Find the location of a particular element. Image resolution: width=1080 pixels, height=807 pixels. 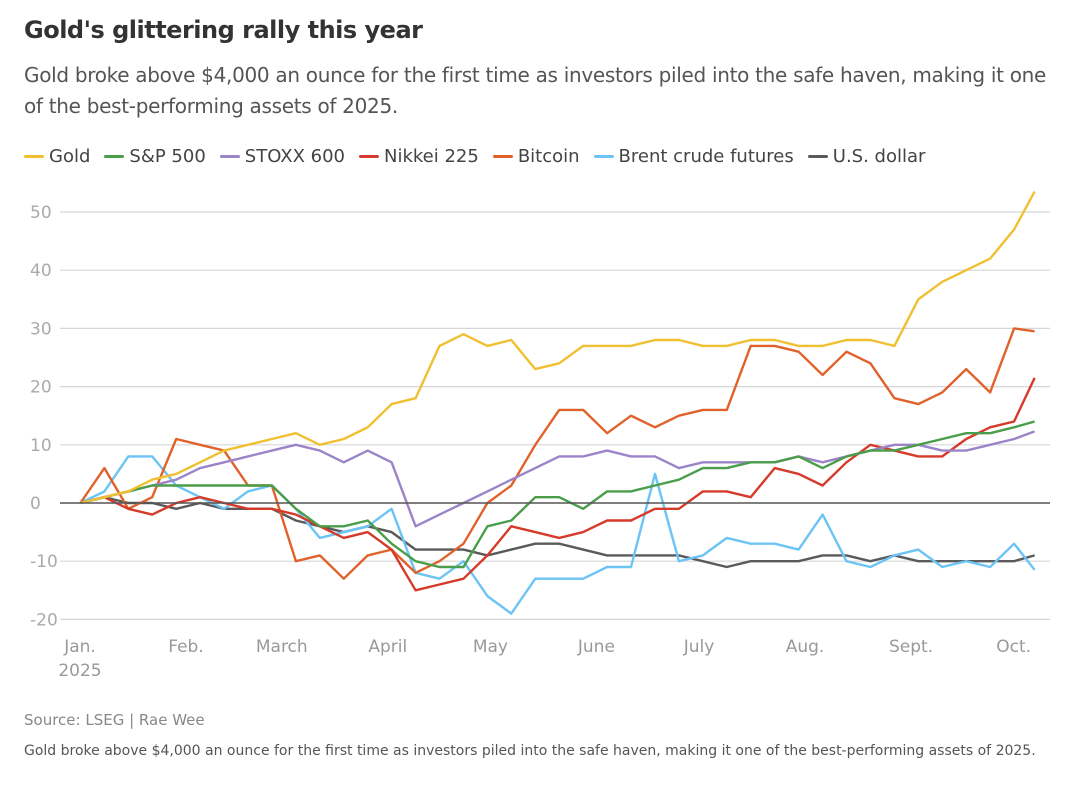

y-tick-label: -20 is located at coordinates (44, 620).